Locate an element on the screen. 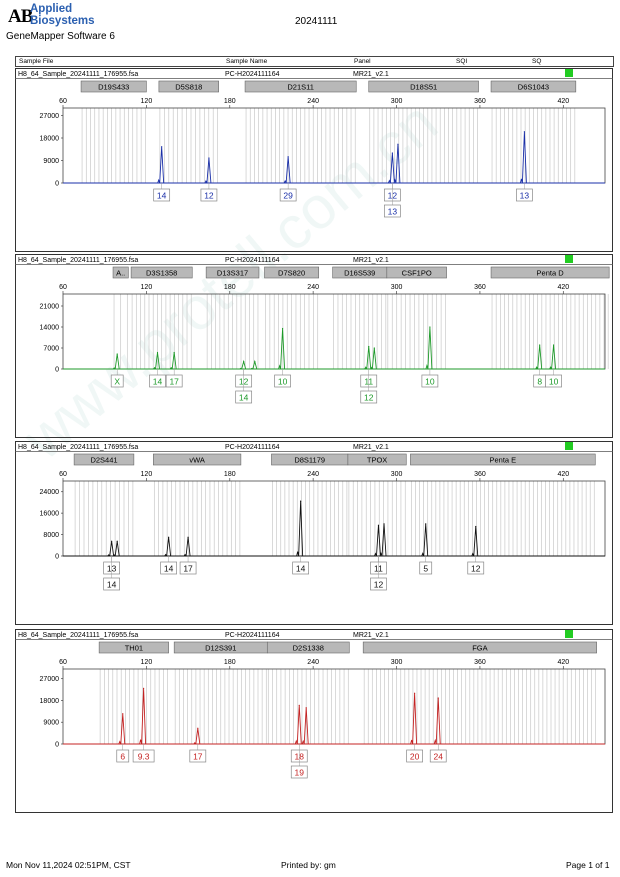  allele-call-label: 13 is located at coordinates (525, 196).